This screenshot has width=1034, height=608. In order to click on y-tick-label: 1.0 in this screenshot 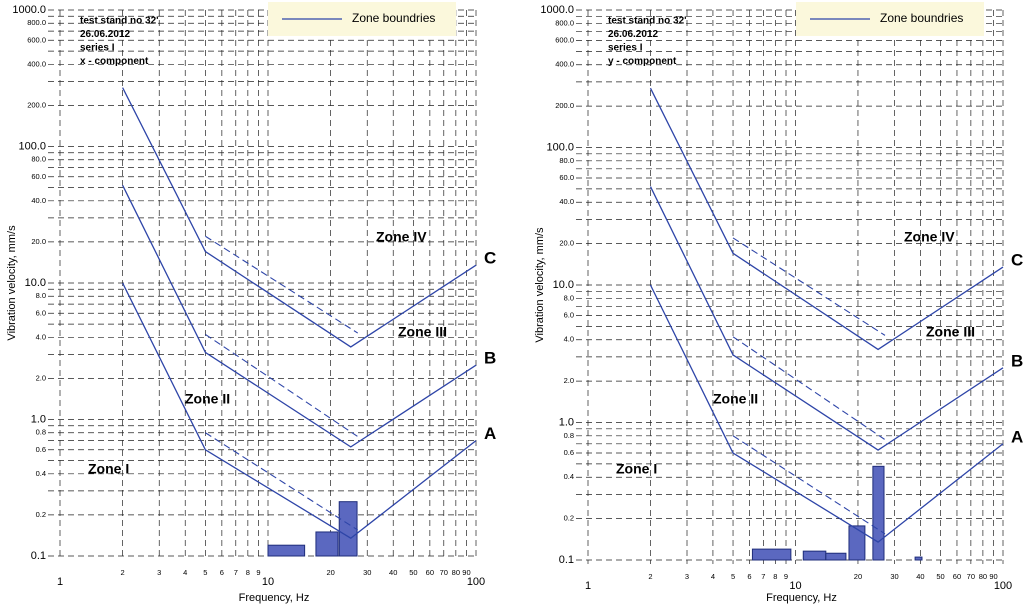, I will do `click(38, 419)`.